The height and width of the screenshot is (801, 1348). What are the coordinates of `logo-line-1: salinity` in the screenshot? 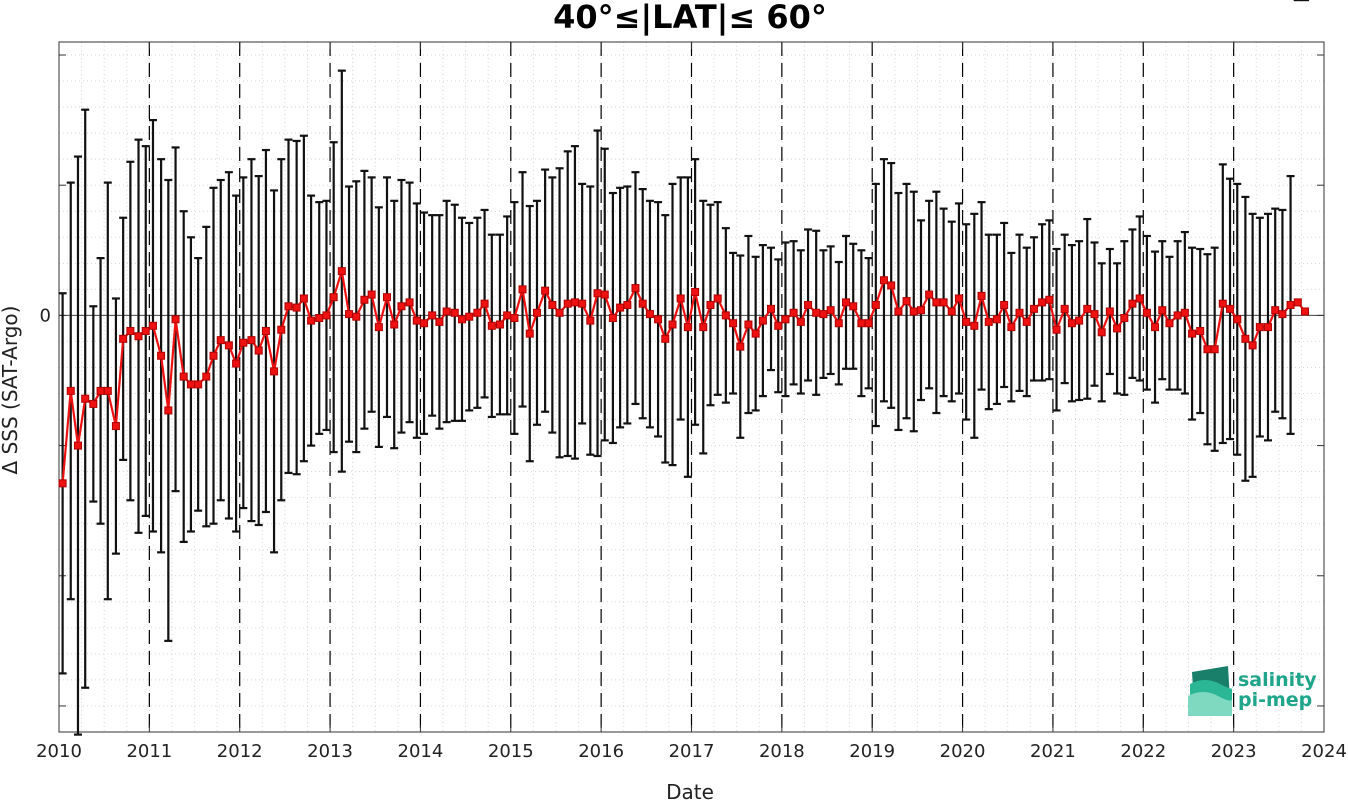 It's located at (1277, 680).